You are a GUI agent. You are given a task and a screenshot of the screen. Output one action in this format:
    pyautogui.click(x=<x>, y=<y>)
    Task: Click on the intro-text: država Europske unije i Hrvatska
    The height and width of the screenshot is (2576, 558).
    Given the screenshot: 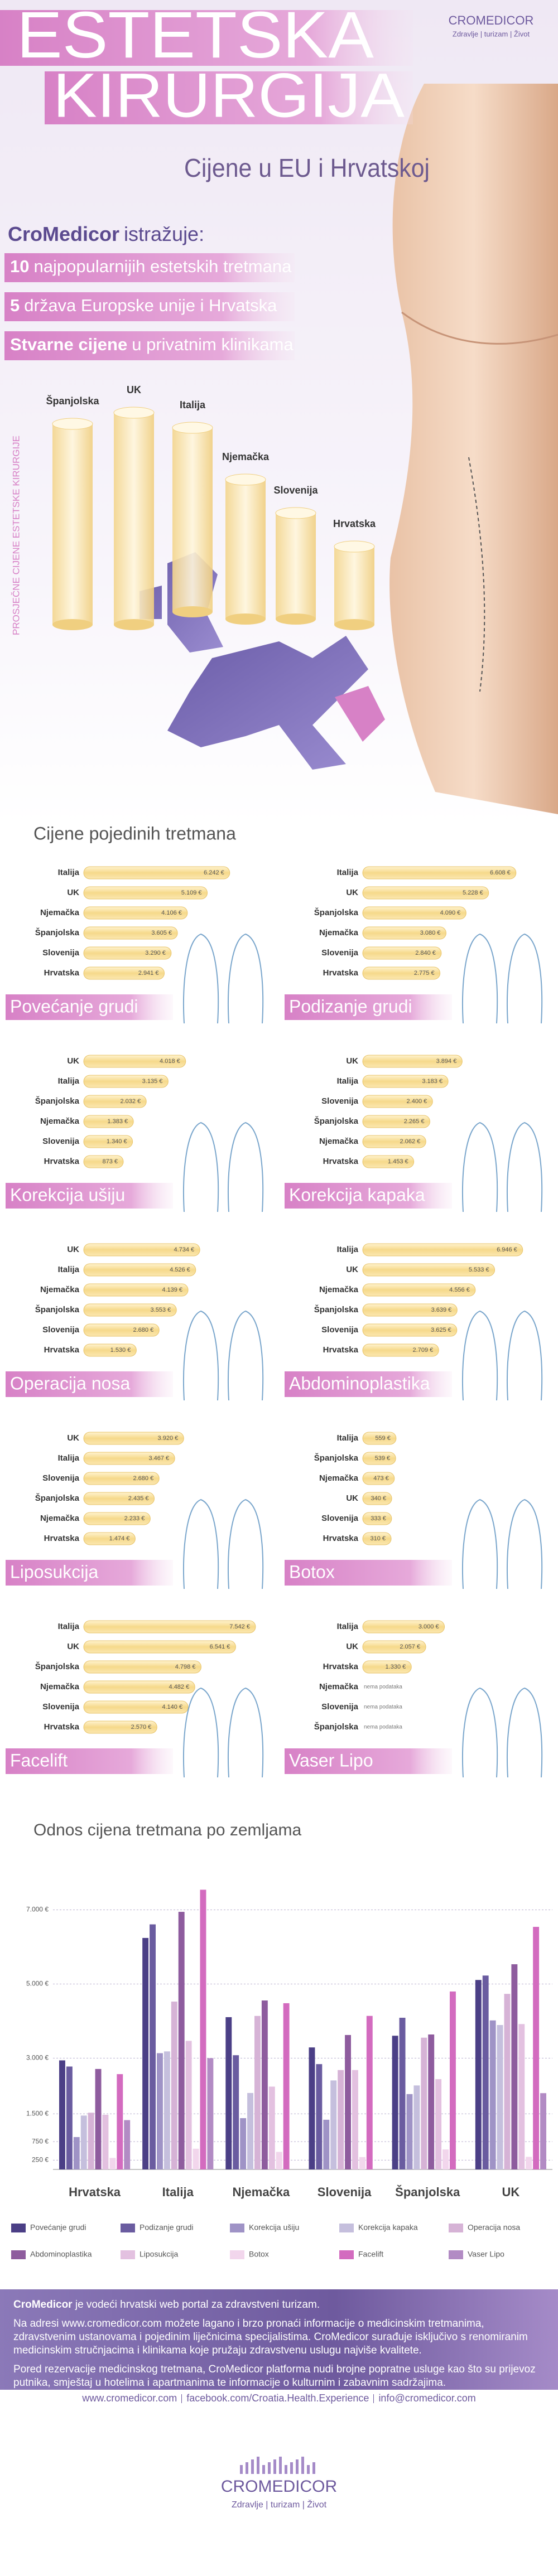 What is the action you would take?
    pyautogui.click(x=150, y=305)
    